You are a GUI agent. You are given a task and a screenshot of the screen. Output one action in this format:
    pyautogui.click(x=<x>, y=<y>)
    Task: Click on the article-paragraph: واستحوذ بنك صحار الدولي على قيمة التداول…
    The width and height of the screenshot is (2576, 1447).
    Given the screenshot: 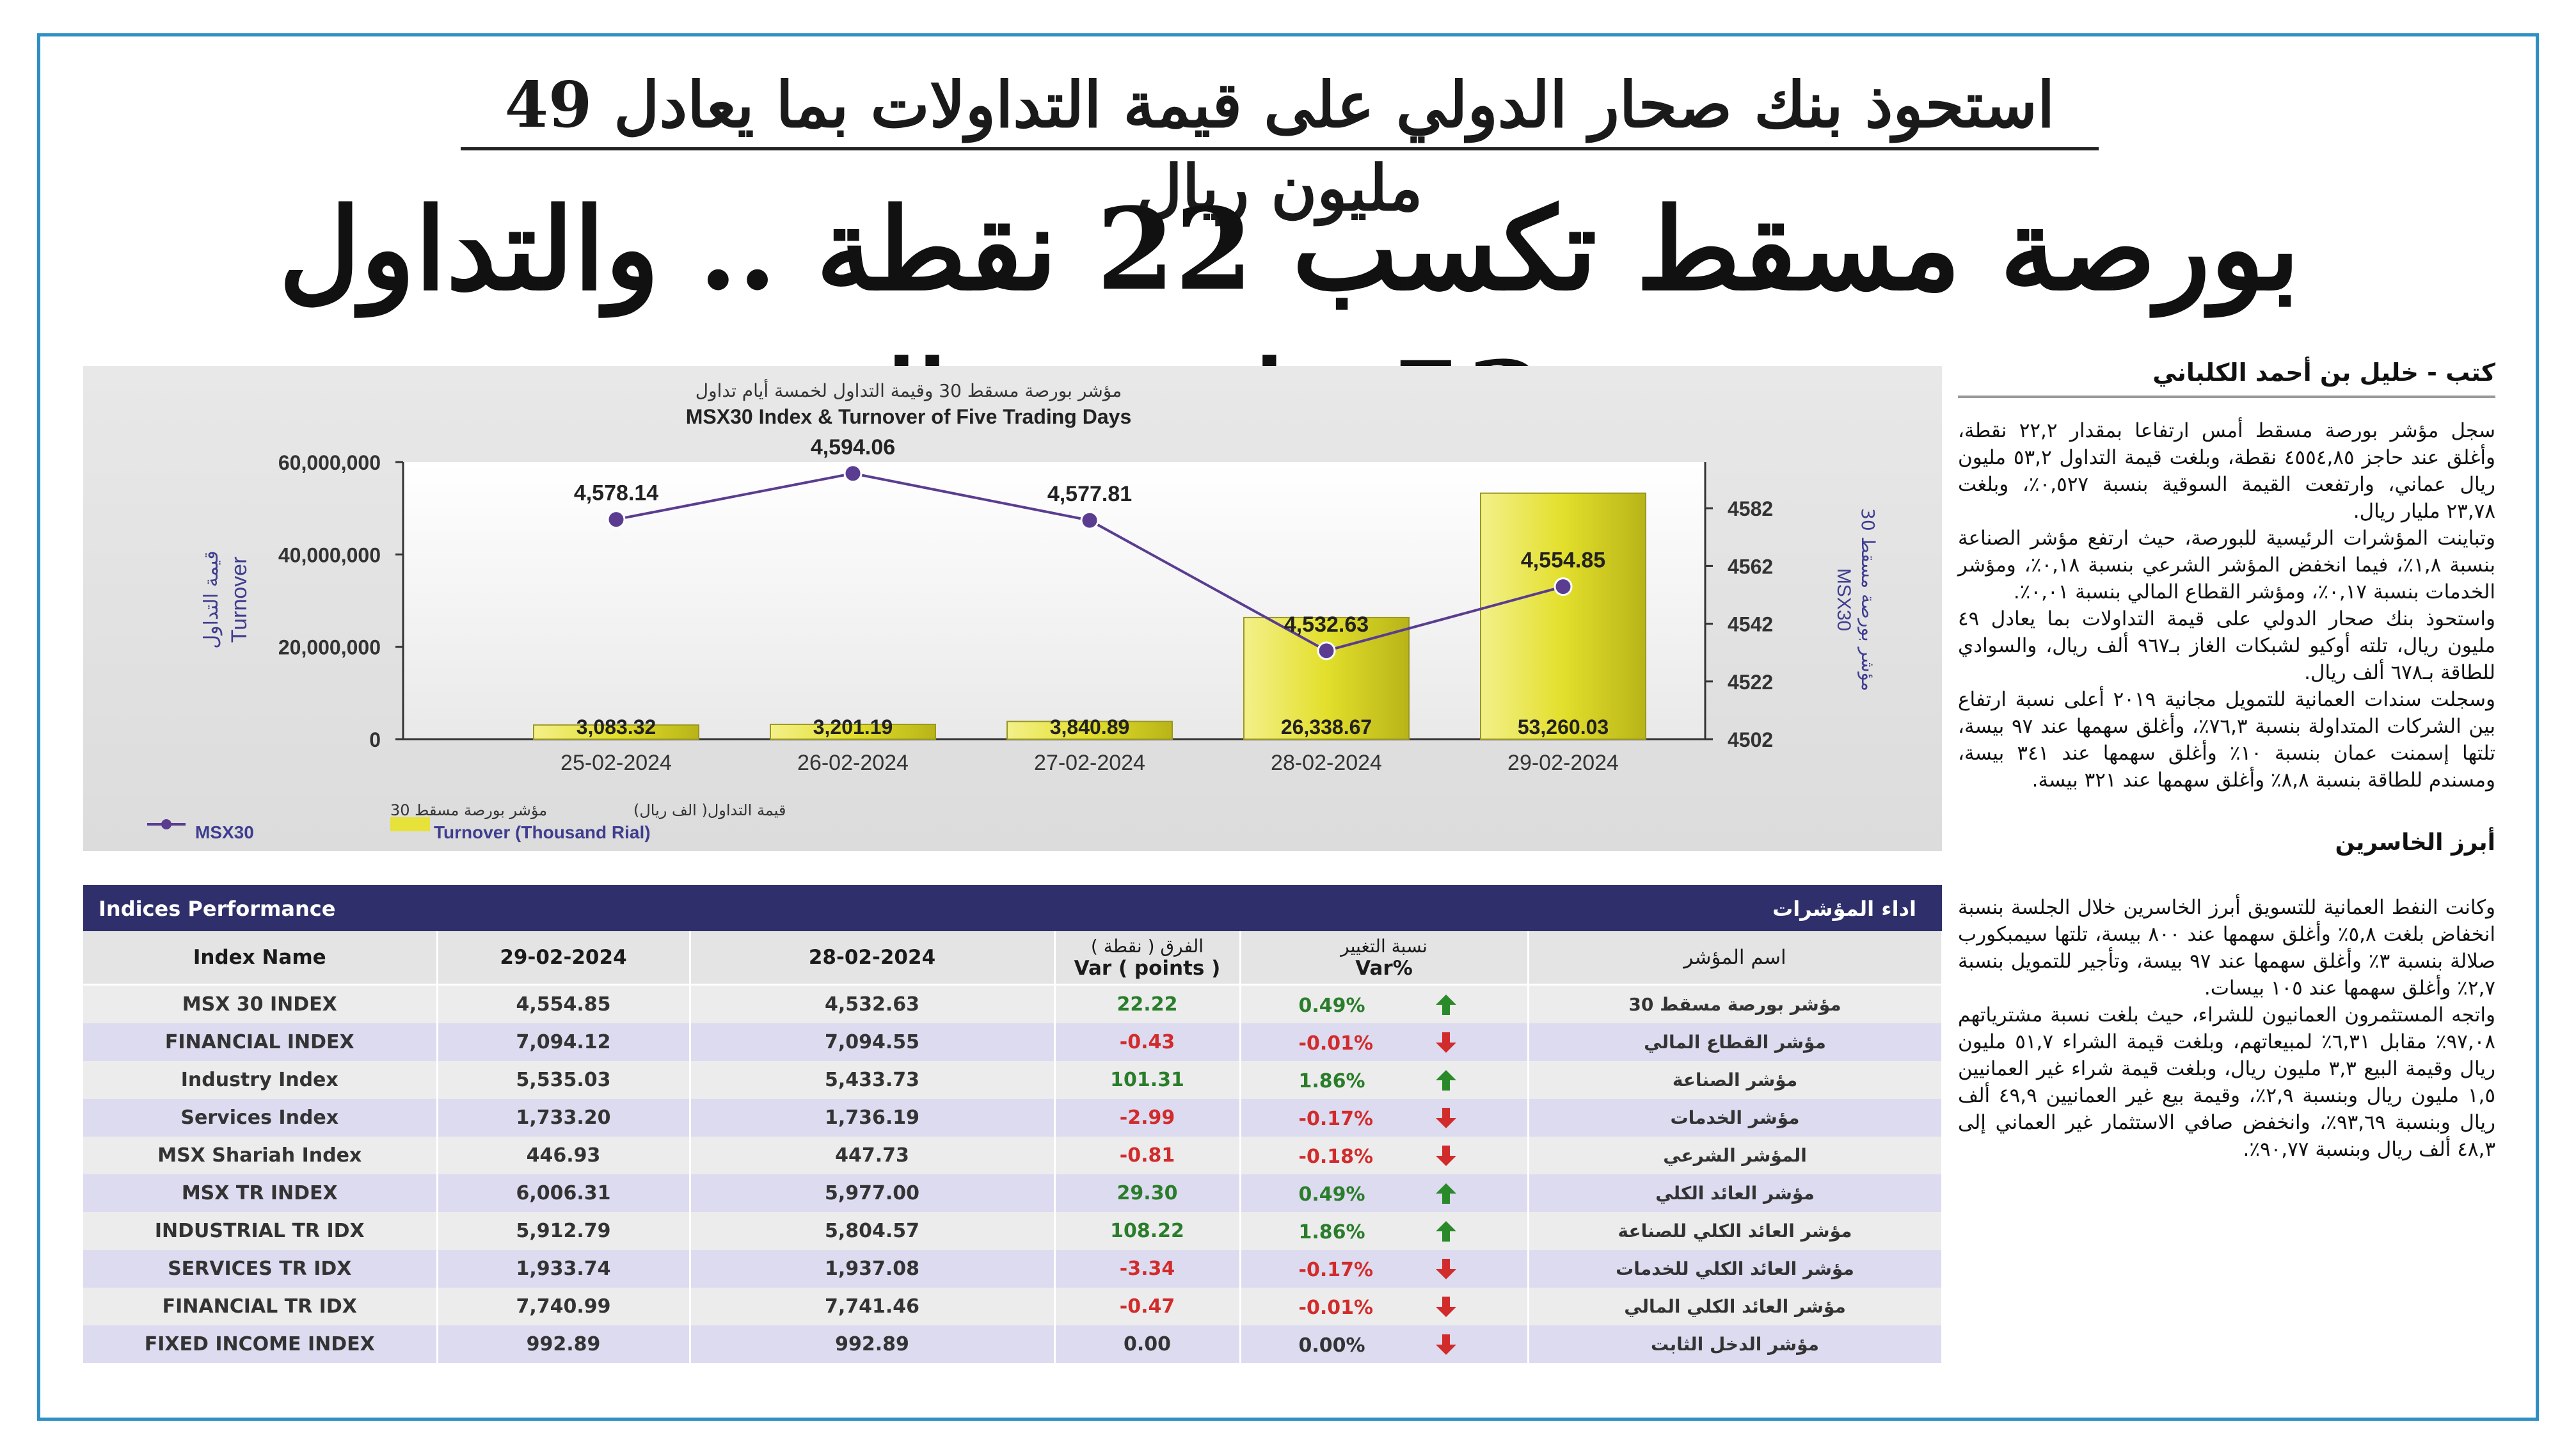 What is the action you would take?
    pyautogui.click(x=2227, y=646)
    